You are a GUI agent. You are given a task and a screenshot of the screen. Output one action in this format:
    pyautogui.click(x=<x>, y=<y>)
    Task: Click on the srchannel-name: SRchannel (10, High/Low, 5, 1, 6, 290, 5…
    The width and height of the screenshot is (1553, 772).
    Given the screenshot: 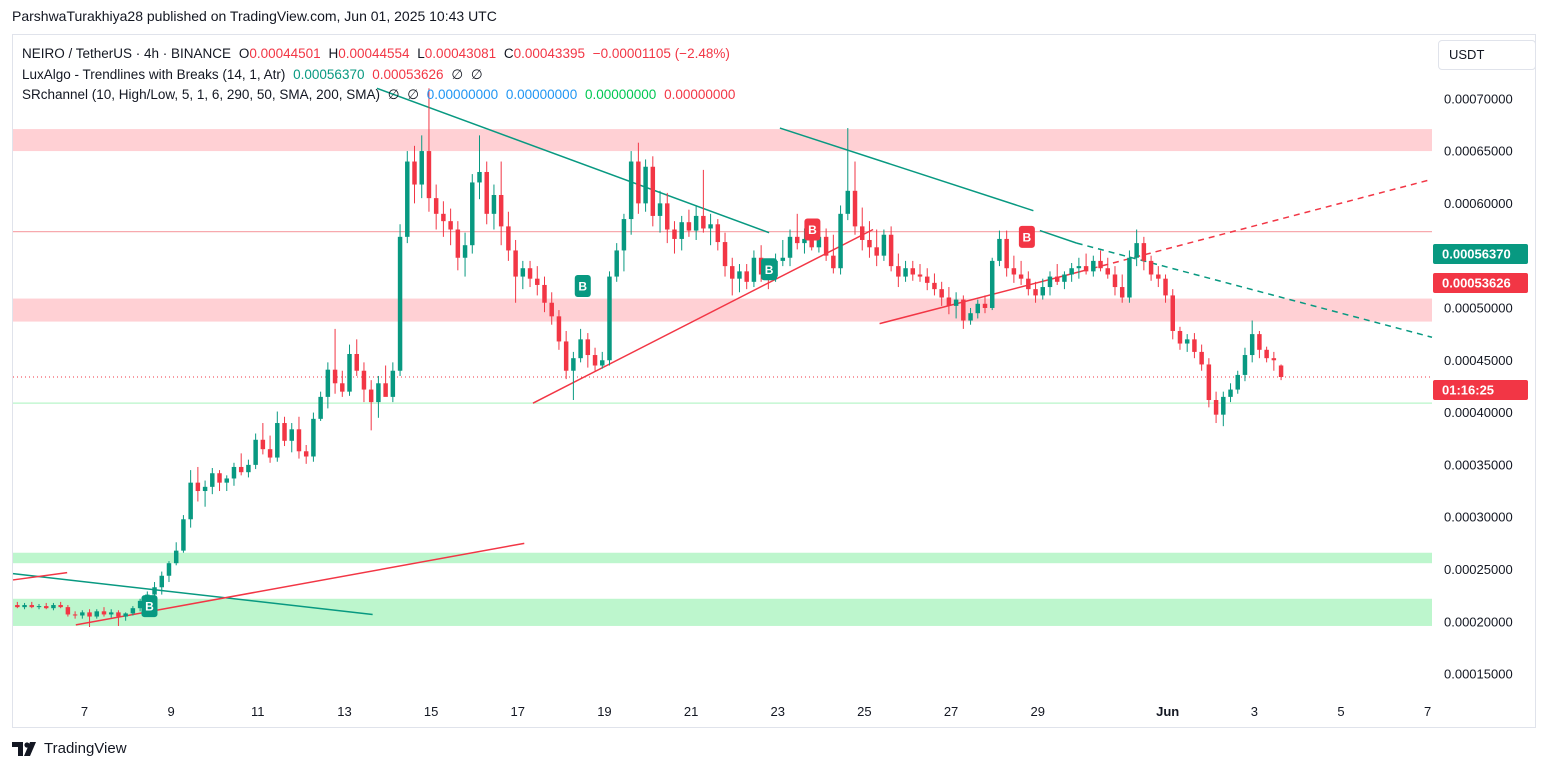 What is the action you would take?
    pyautogui.click(x=201, y=94)
    